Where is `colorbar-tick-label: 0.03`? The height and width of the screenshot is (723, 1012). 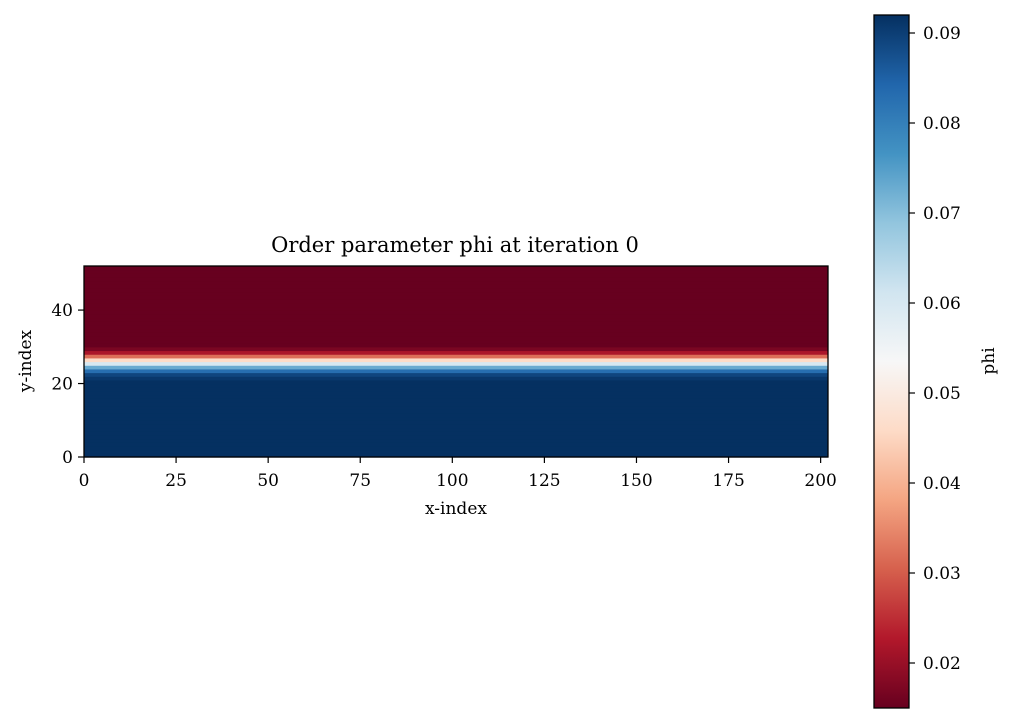 colorbar-tick-label: 0.03 is located at coordinates (942, 574).